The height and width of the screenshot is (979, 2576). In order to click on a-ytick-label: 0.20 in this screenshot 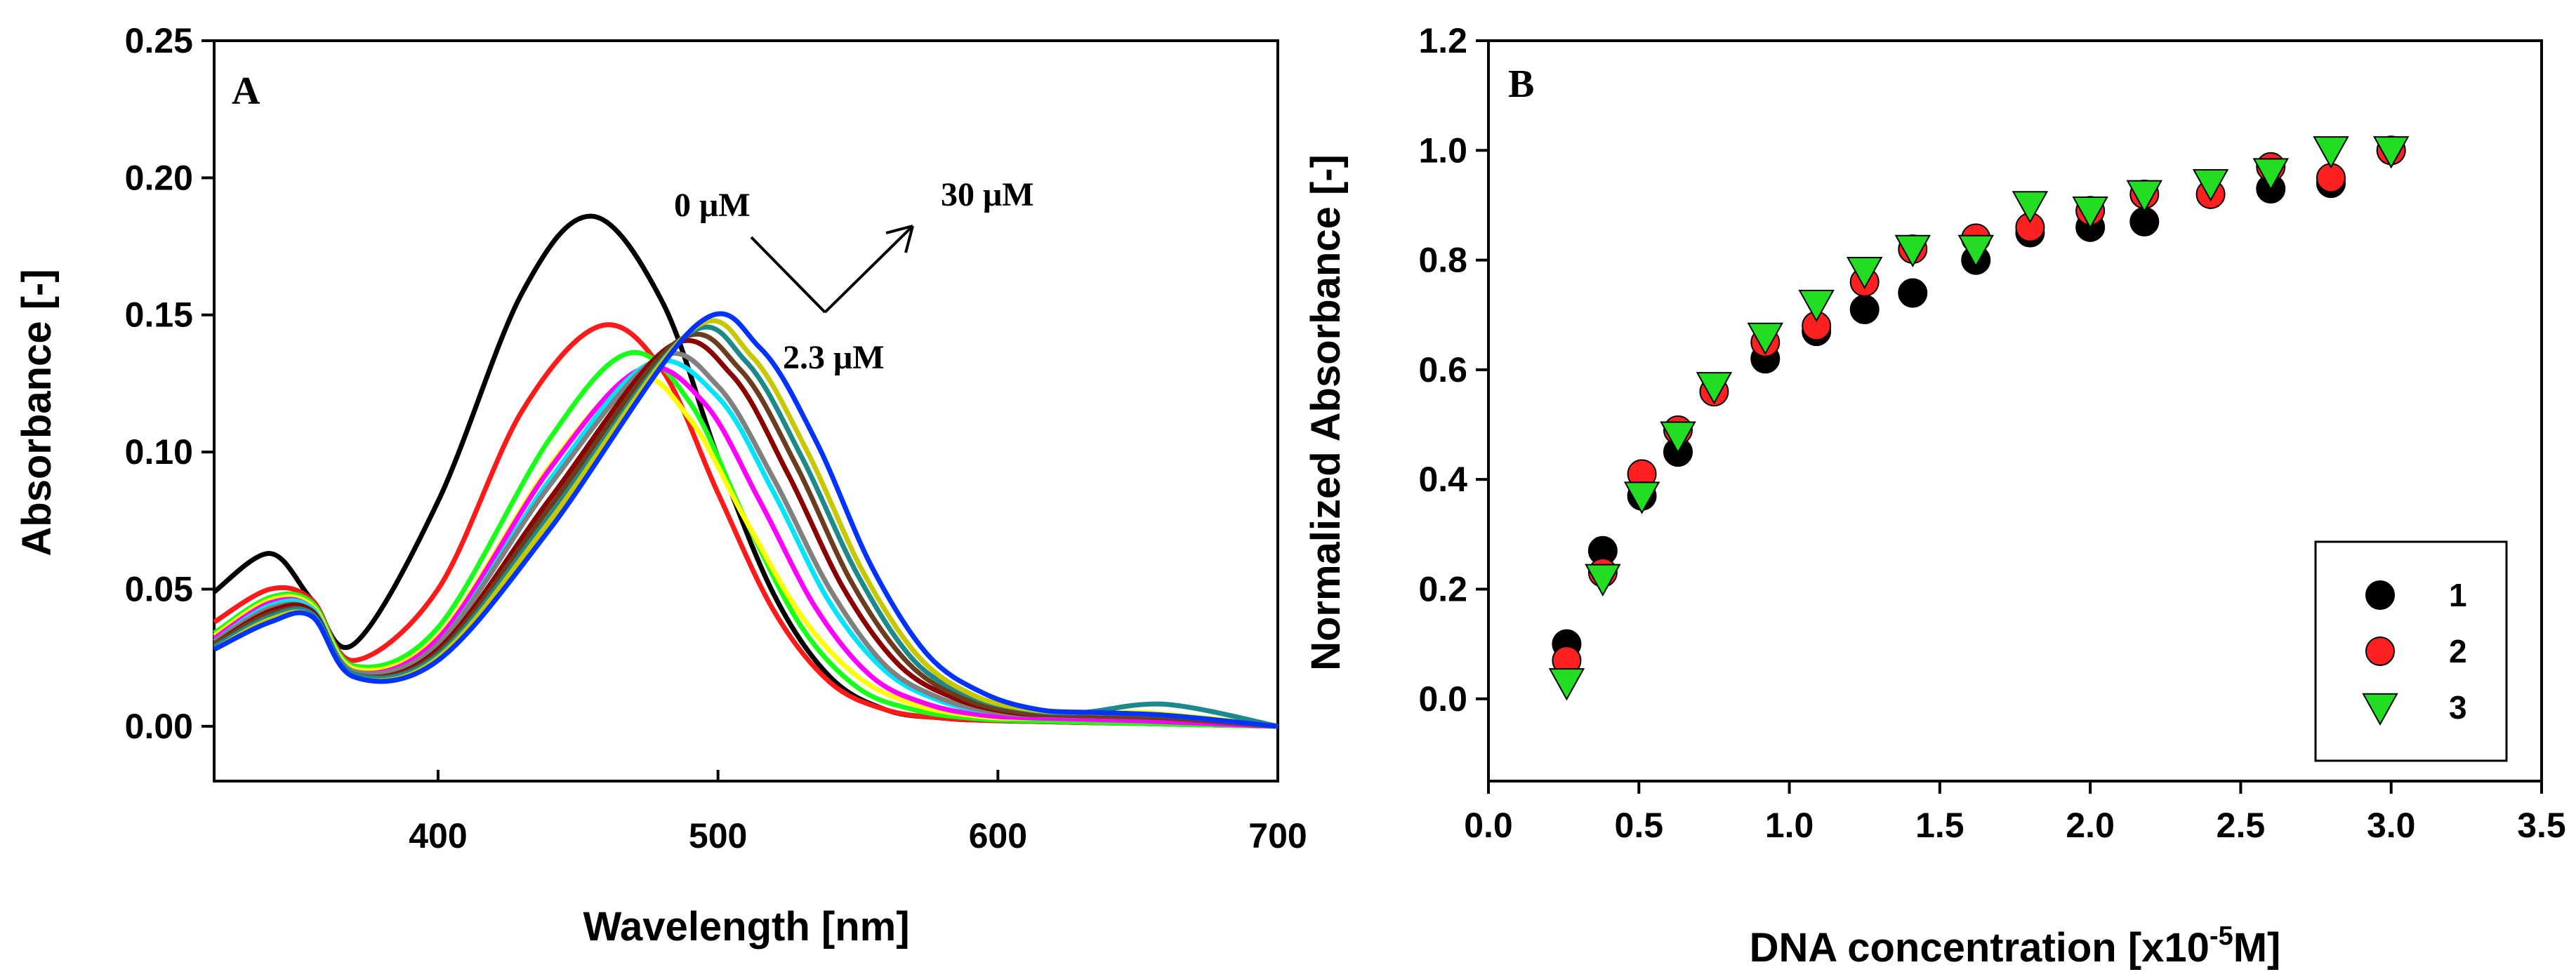, I will do `click(159, 177)`.